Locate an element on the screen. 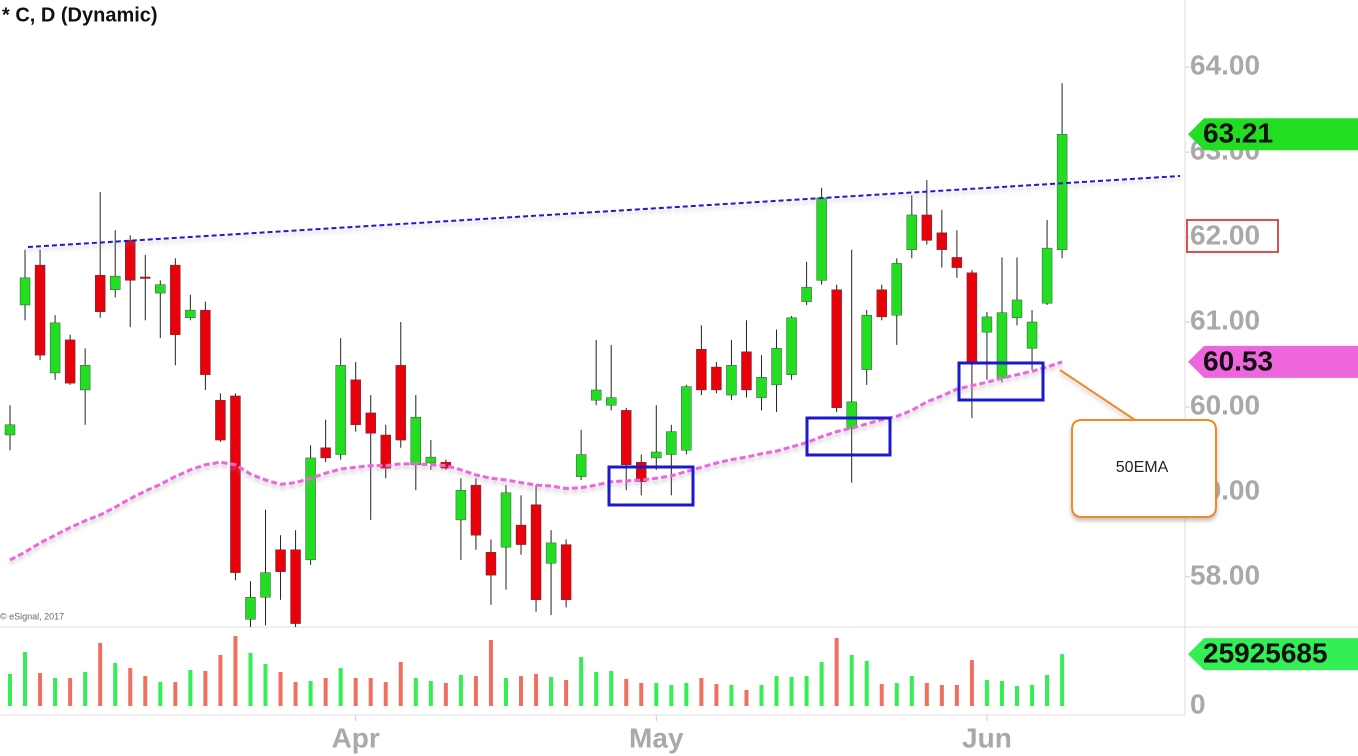 This screenshot has height=756, width=1358. callout-box is located at coordinates (1138, 443).